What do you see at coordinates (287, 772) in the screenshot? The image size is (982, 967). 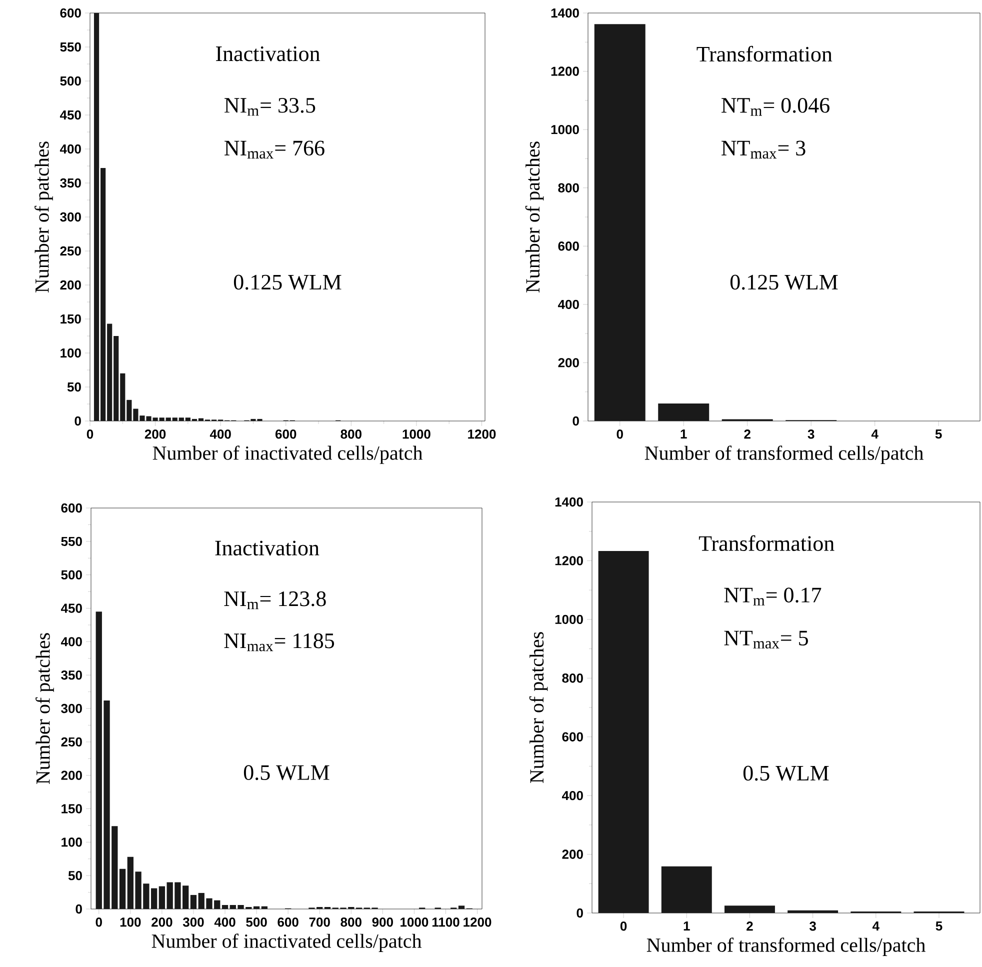 I see `annotation: 0.5 WLM` at bounding box center [287, 772].